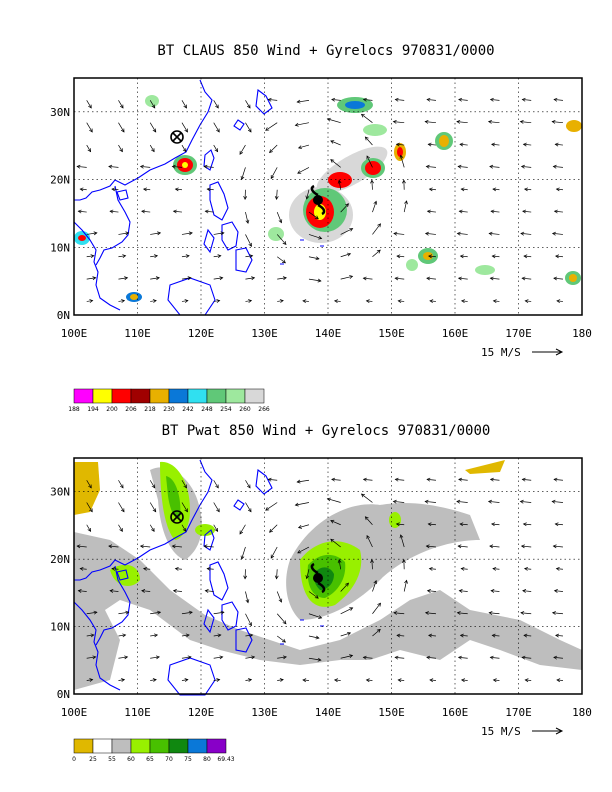 The width and height of the screenshot is (612, 792). What do you see at coordinates (245, 409) in the screenshot?
I see `colorbar-label: 260` at bounding box center [245, 409].